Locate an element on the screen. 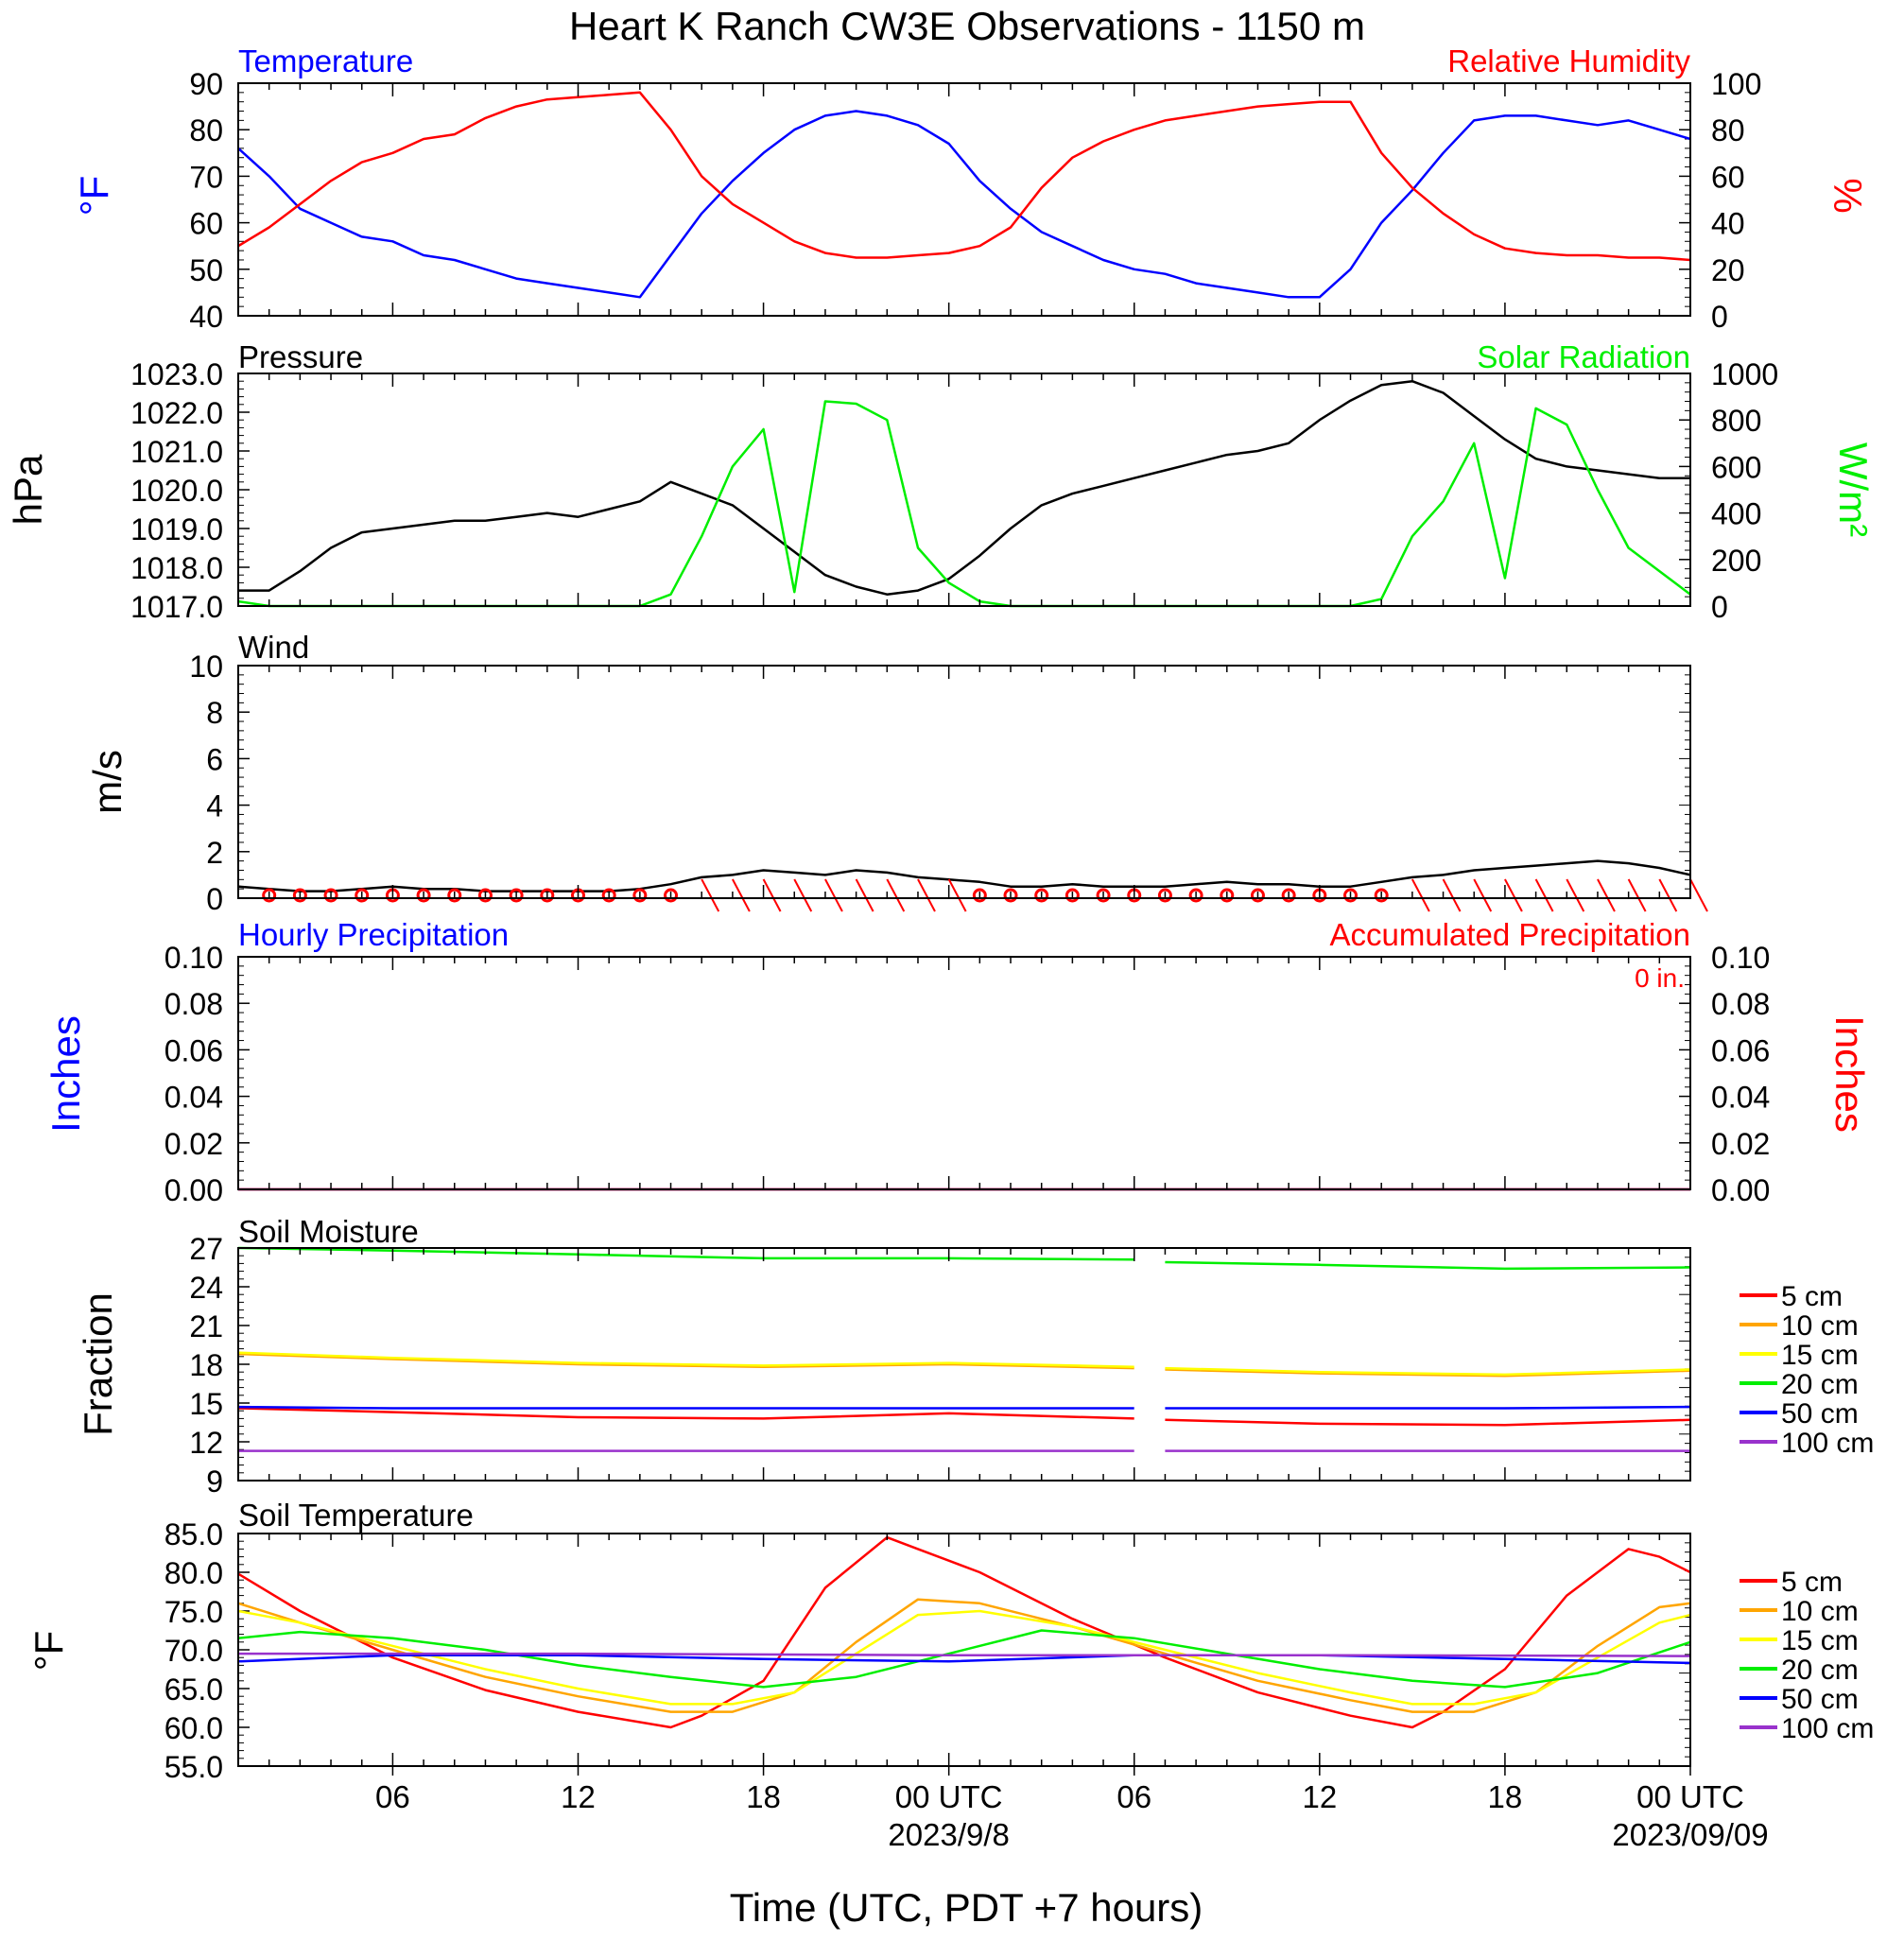  rh-title: Relative Humidity is located at coordinates (1568, 61).